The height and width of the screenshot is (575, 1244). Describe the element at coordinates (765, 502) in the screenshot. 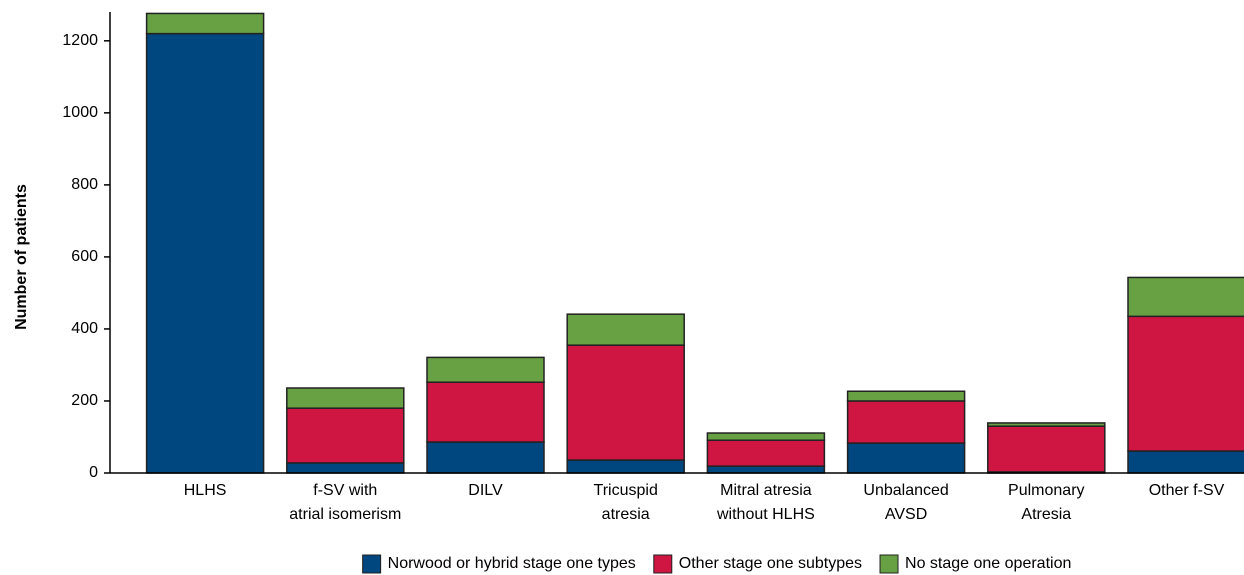

I see `x-tick-label: Mitral atresia without HLHS` at that location.